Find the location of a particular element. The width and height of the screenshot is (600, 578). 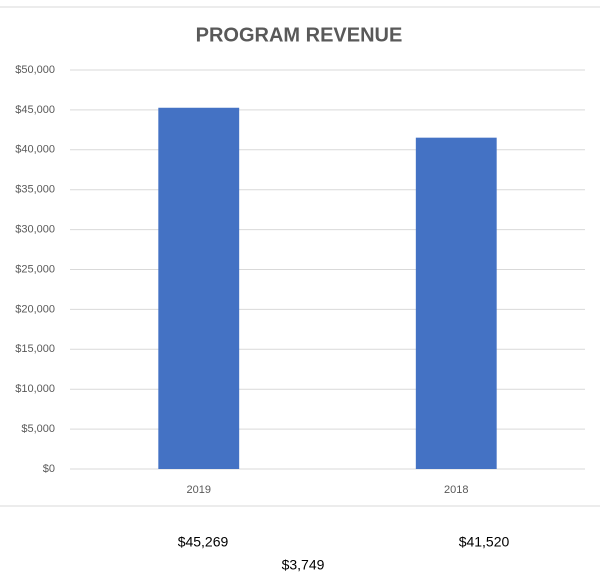

x-tick-label: 2019 is located at coordinates (199, 490).